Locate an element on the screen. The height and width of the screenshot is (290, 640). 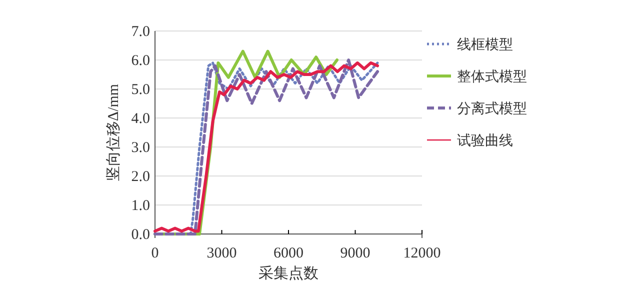
y-tick-label: 0.0 is located at coordinates (140, 234).